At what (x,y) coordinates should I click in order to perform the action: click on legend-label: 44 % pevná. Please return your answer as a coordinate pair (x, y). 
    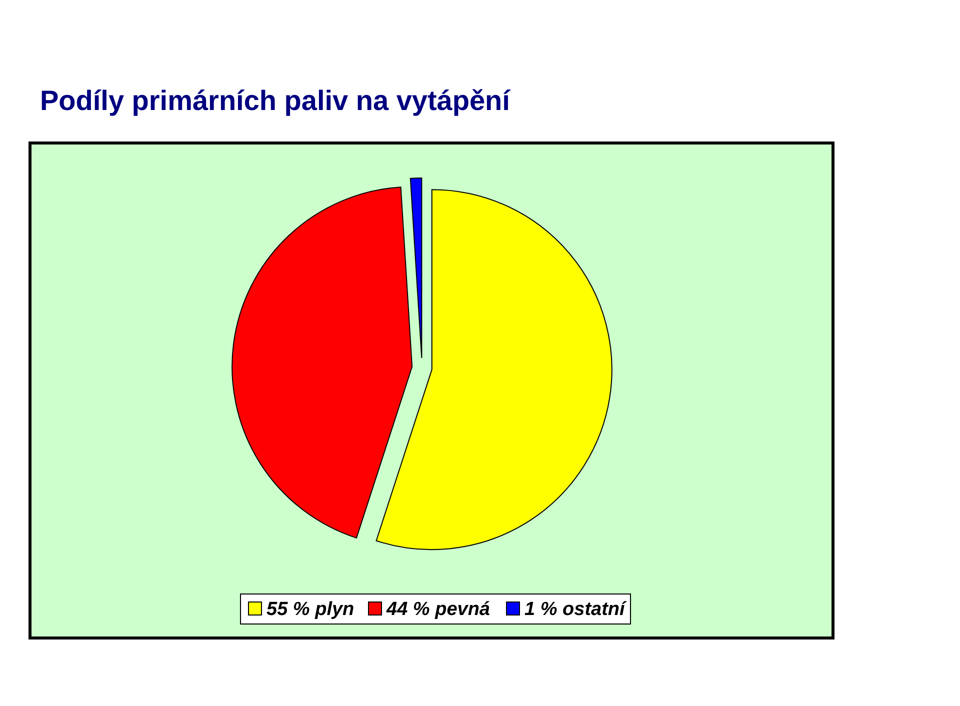
    Looking at the image, I should click on (438, 609).